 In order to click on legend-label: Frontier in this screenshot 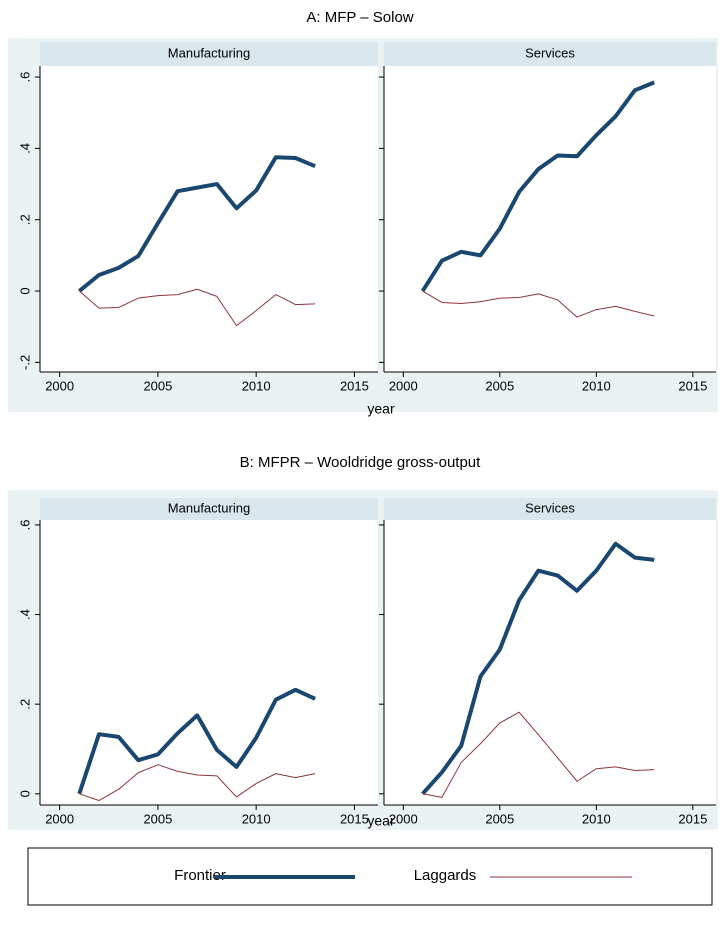, I will do `click(200, 875)`.